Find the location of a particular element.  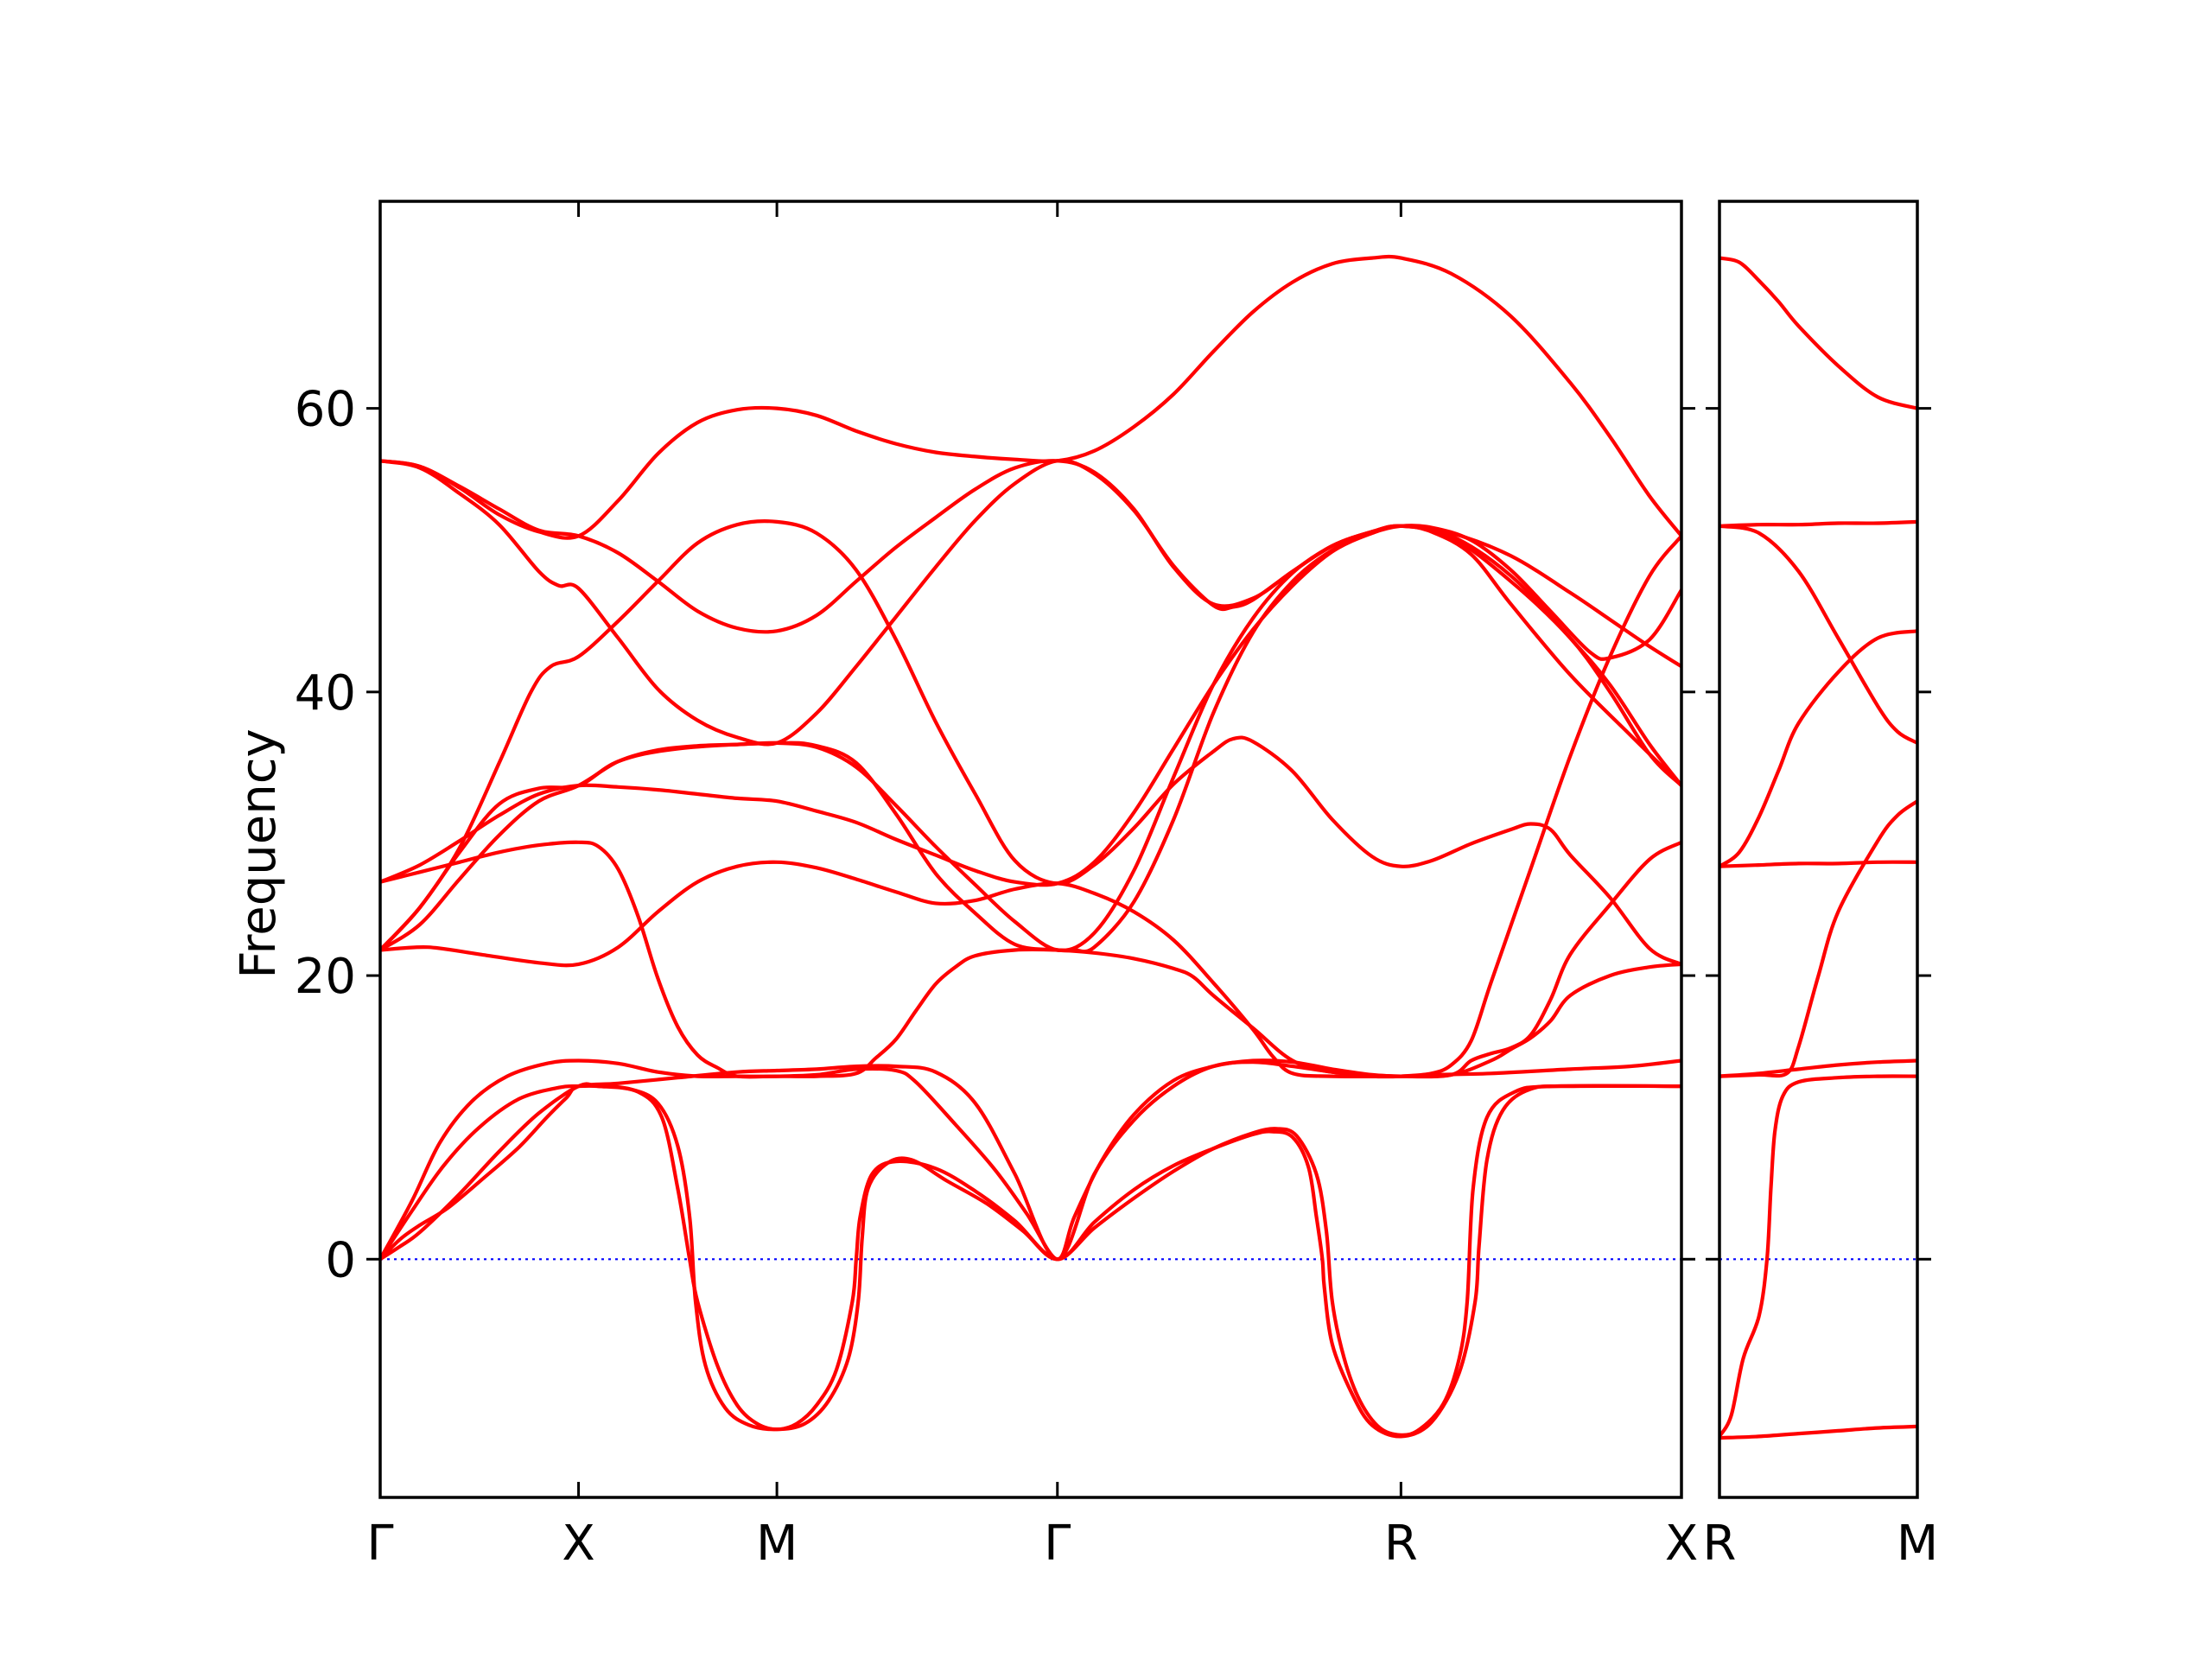

side-xtick-label-1: R is located at coordinates (1720, 1544).